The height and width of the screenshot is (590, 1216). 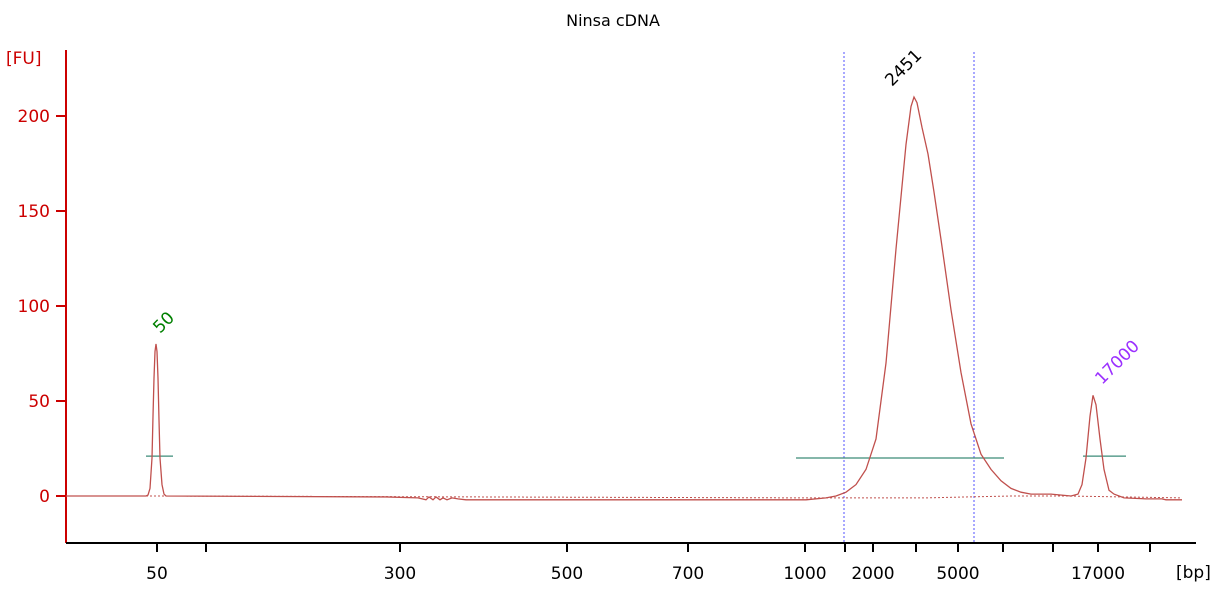 What do you see at coordinates (613, 20) in the screenshot?
I see `chart-title: Ninsa cDNA` at bounding box center [613, 20].